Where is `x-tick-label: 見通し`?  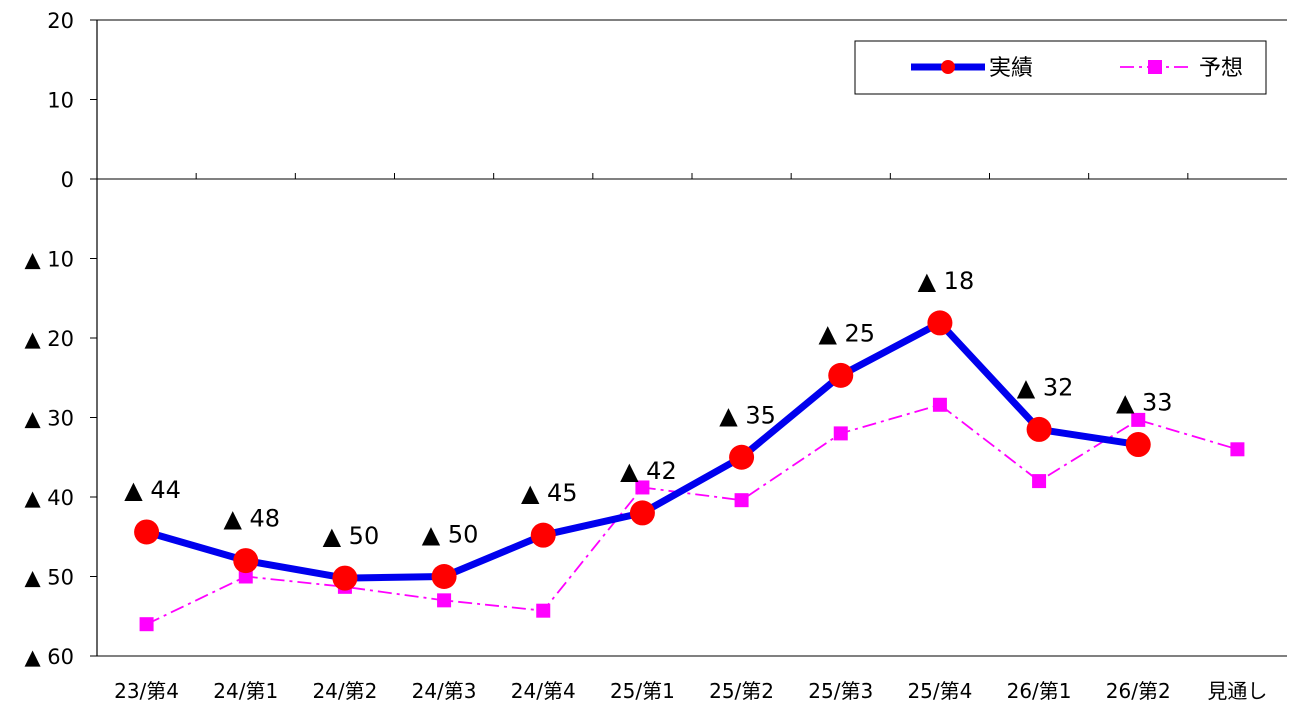 x-tick-label: 見通し is located at coordinates (1237, 690).